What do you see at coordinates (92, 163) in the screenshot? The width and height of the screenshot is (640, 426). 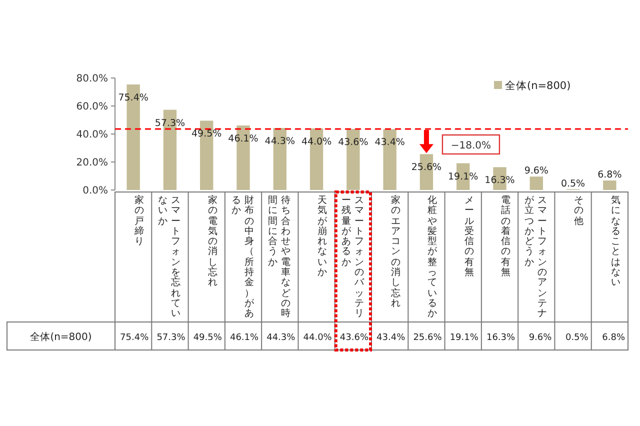 I see `y-tick-label: 20.0%` at bounding box center [92, 163].